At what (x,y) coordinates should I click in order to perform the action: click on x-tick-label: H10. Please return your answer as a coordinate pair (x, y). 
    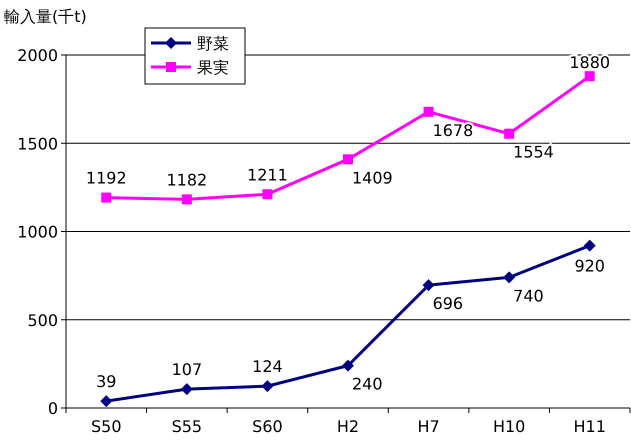
    Looking at the image, I should click on (509, 426).